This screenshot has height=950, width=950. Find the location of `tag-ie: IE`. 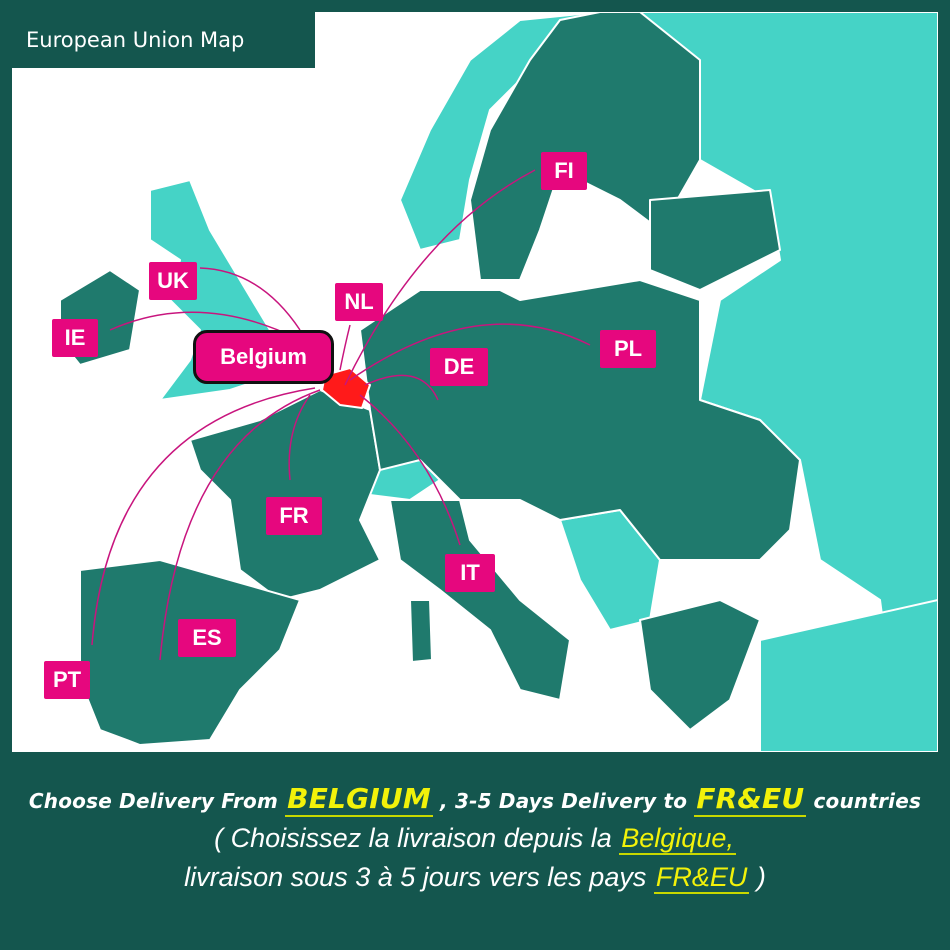

tag-ie: IE is located at coordinates (75, 338).